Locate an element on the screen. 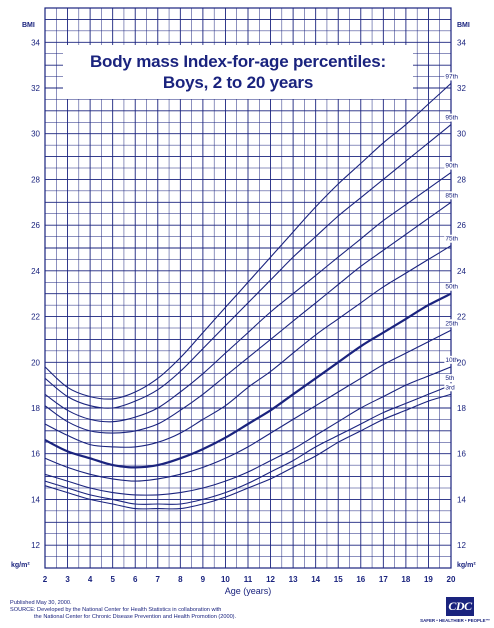  y-tick-right-14: 14 is located at coordinates (461, 499).